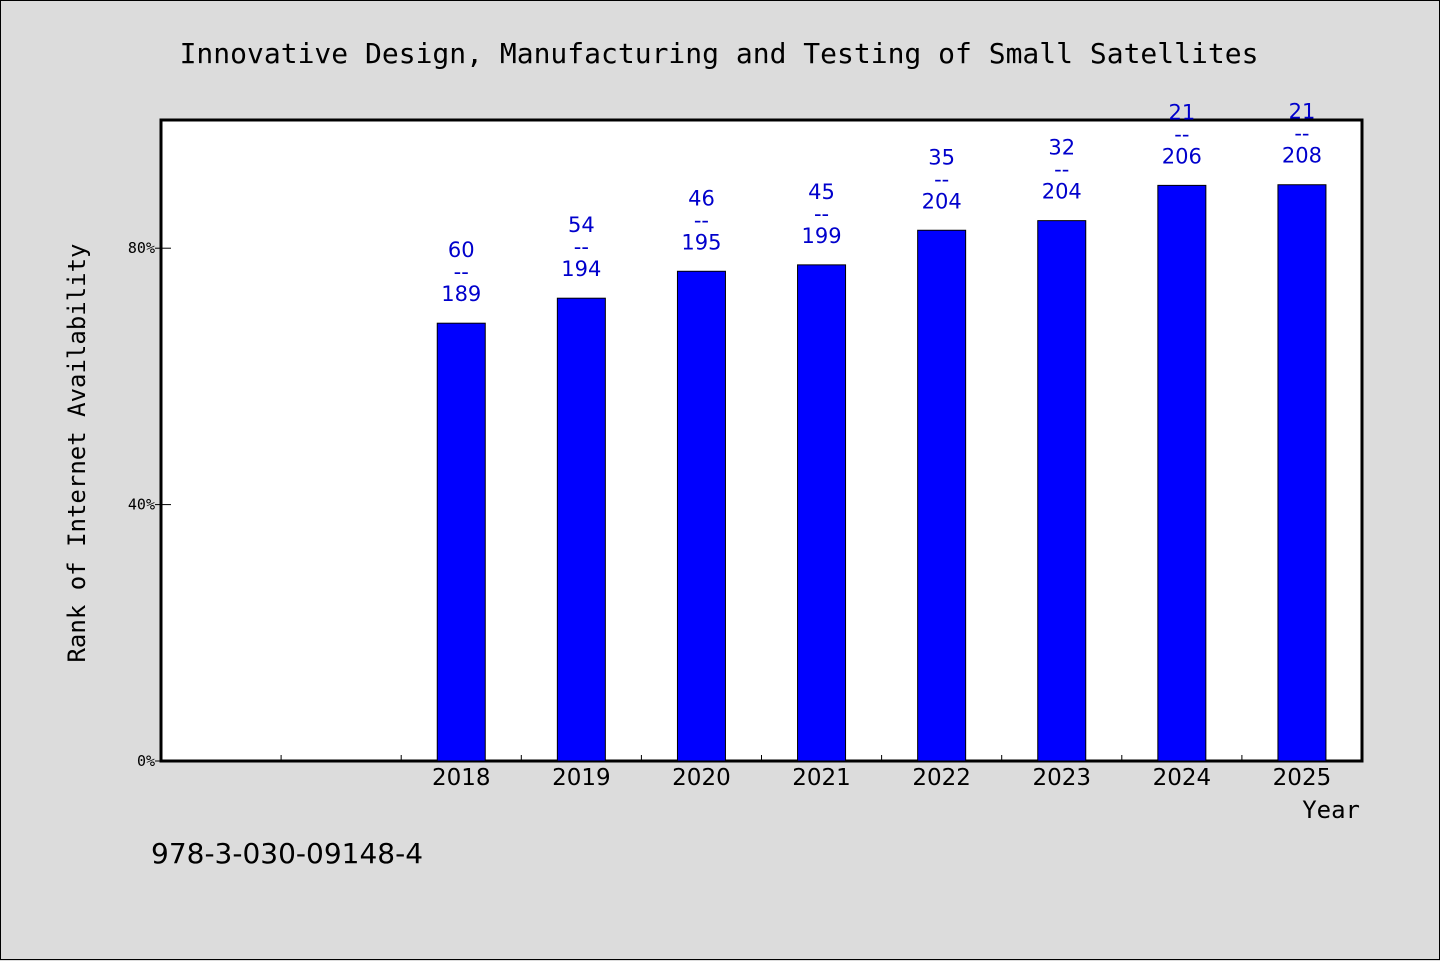 Image resolution: width=1440 pixels, height=961 pixels. I want to click on x-axis-ticks: 2018 2019 2020 2021 2022 2023 2024 2025, so click(806, 773).